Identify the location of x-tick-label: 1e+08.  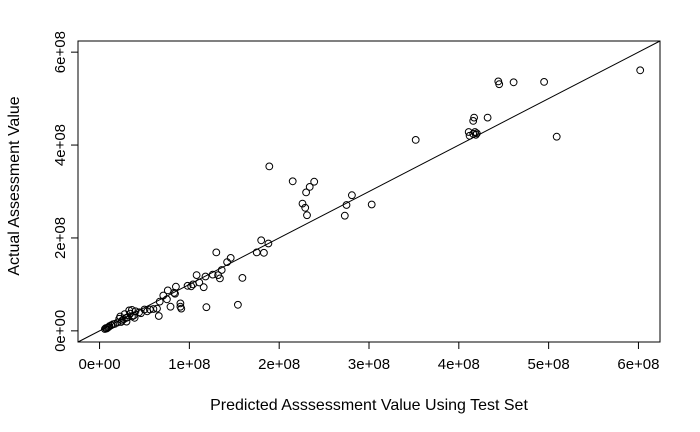
(189, 364).